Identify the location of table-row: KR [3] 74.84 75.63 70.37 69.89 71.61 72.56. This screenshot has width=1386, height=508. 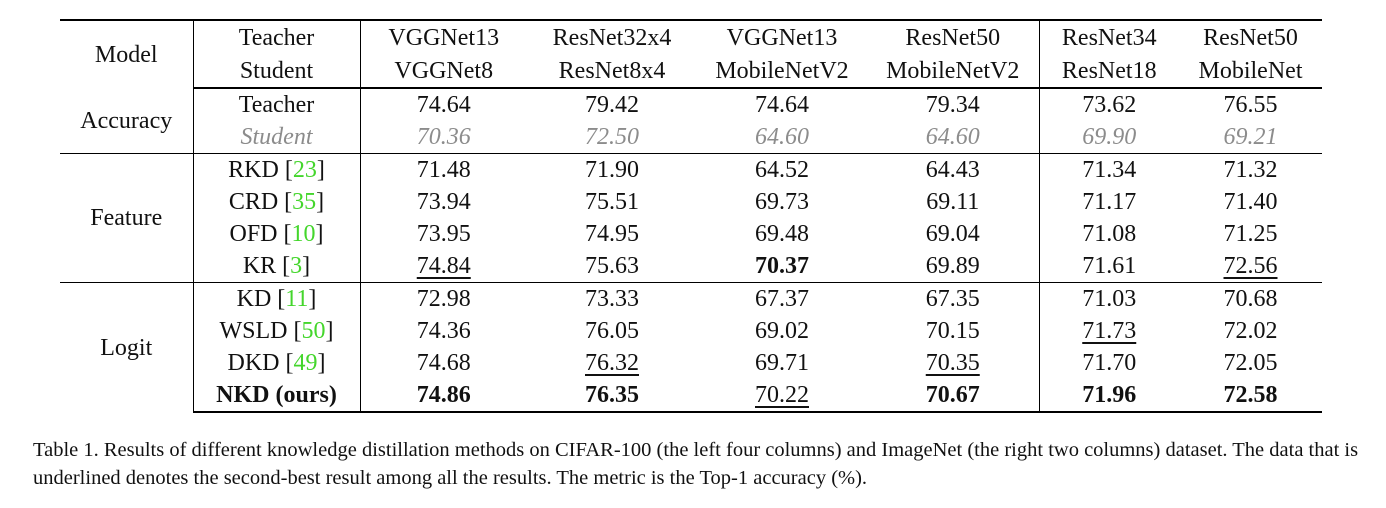
(691, 266).